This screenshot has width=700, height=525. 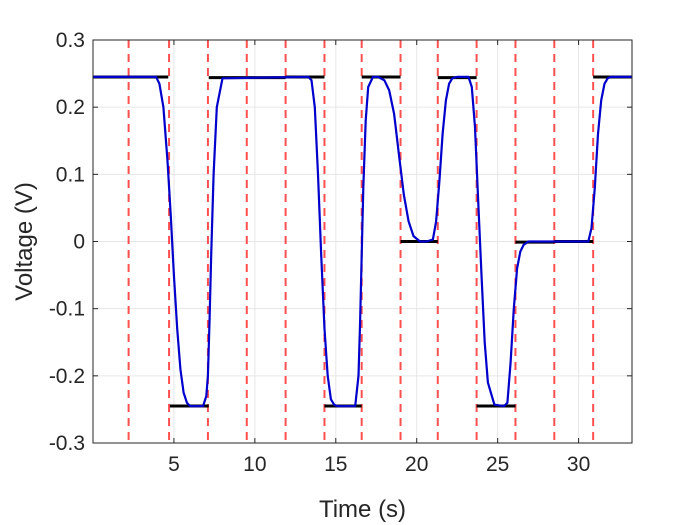 What do you see at coordinates (67, 309) in the screenshot?
I see `y-tick-label: -0.1` at bounding box center [67, 309].